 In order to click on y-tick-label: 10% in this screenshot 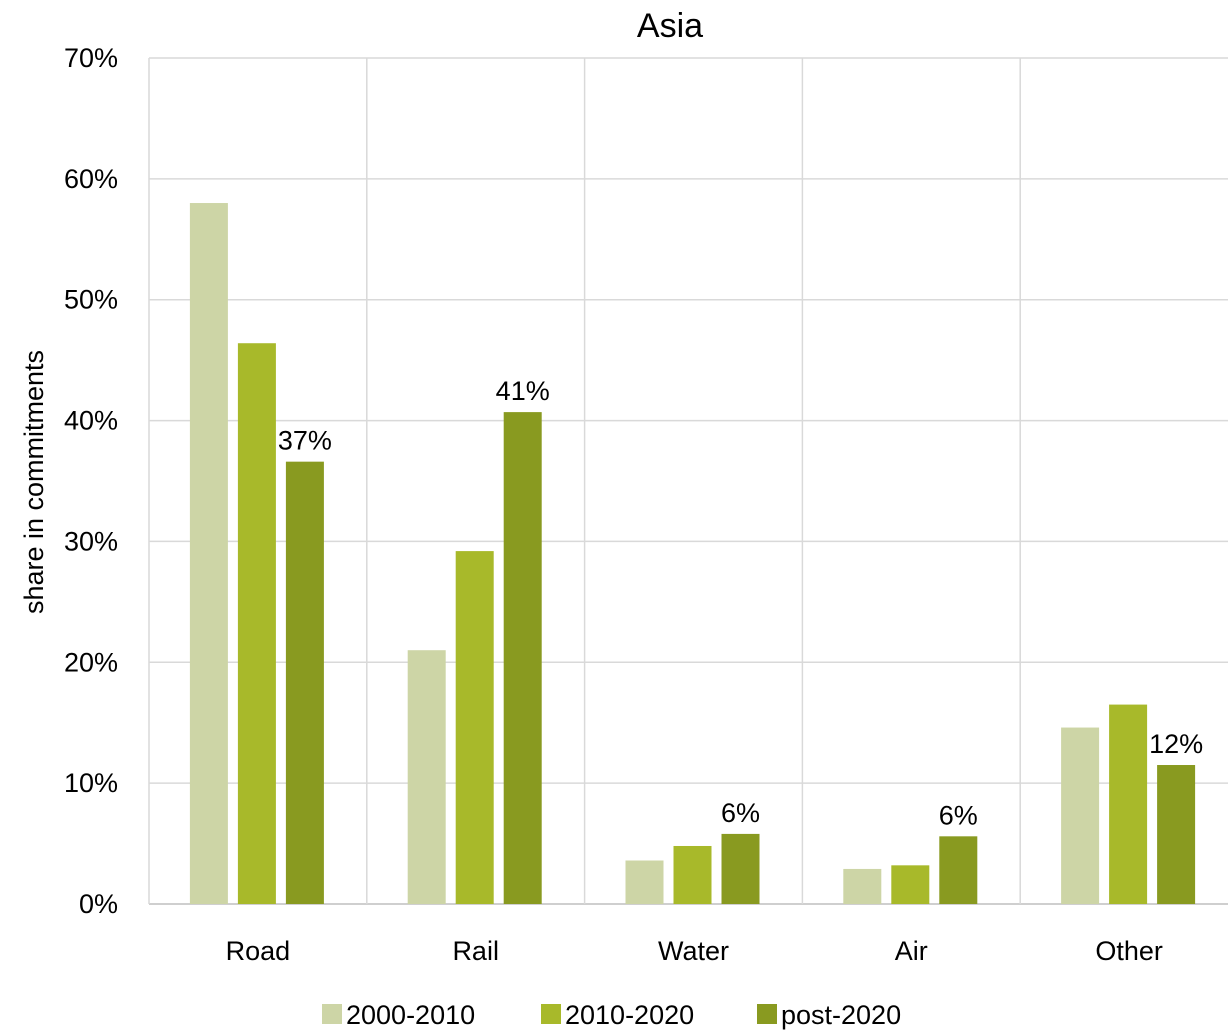, I will do `click(91, 783)`.